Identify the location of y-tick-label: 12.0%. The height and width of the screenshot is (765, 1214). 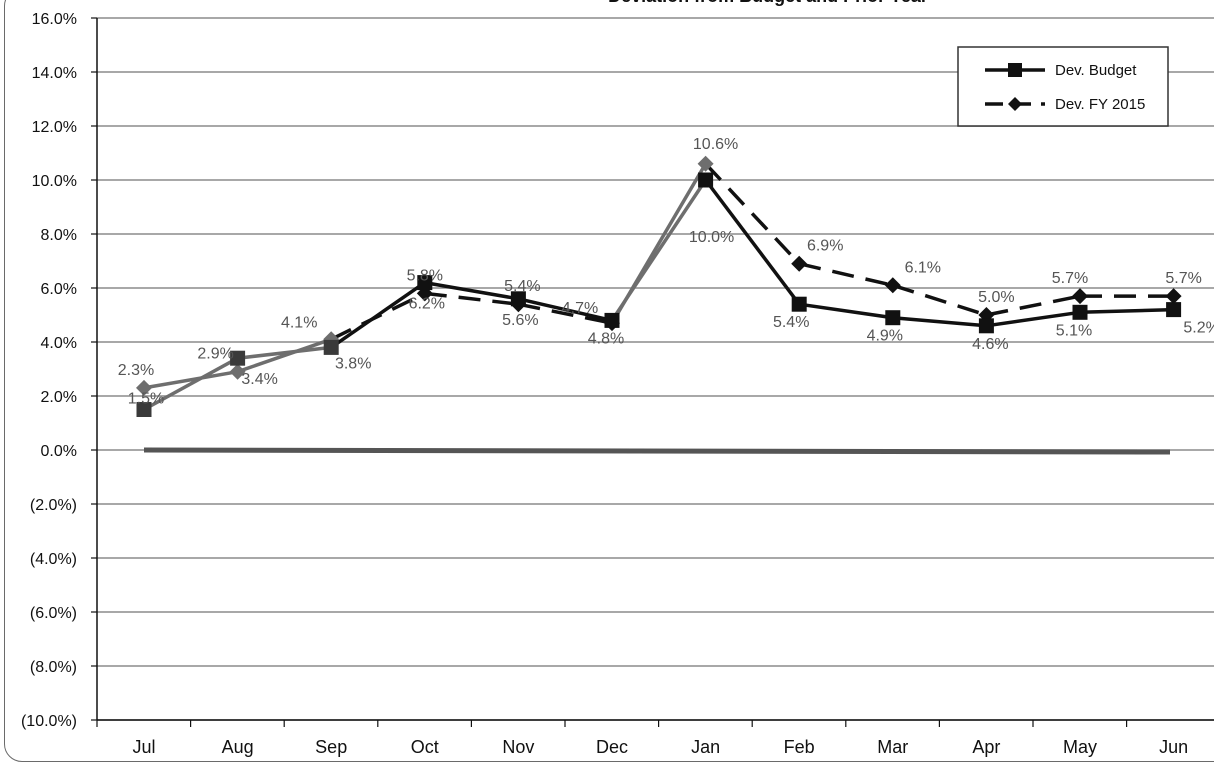
(54, 127).